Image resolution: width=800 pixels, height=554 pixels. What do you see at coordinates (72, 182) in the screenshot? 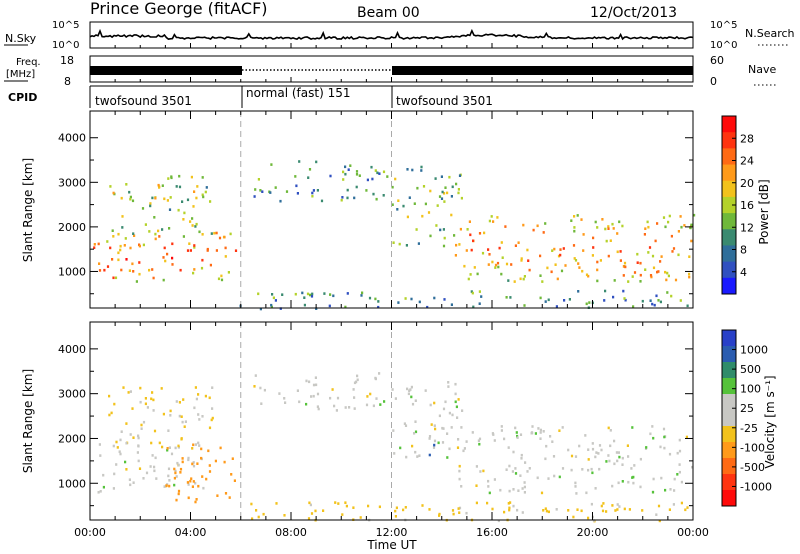
I see `y-tick-label: 3000` at bounding box center [72, 182].